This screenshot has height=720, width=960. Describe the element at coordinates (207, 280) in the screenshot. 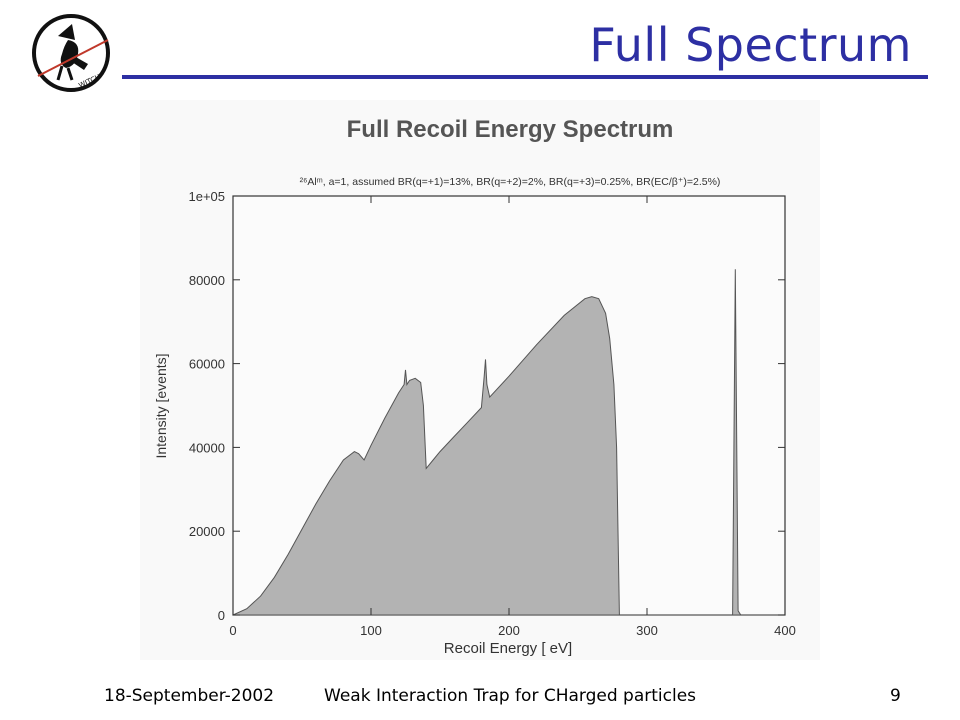

I see `y-tick-label: 80000` at that location.